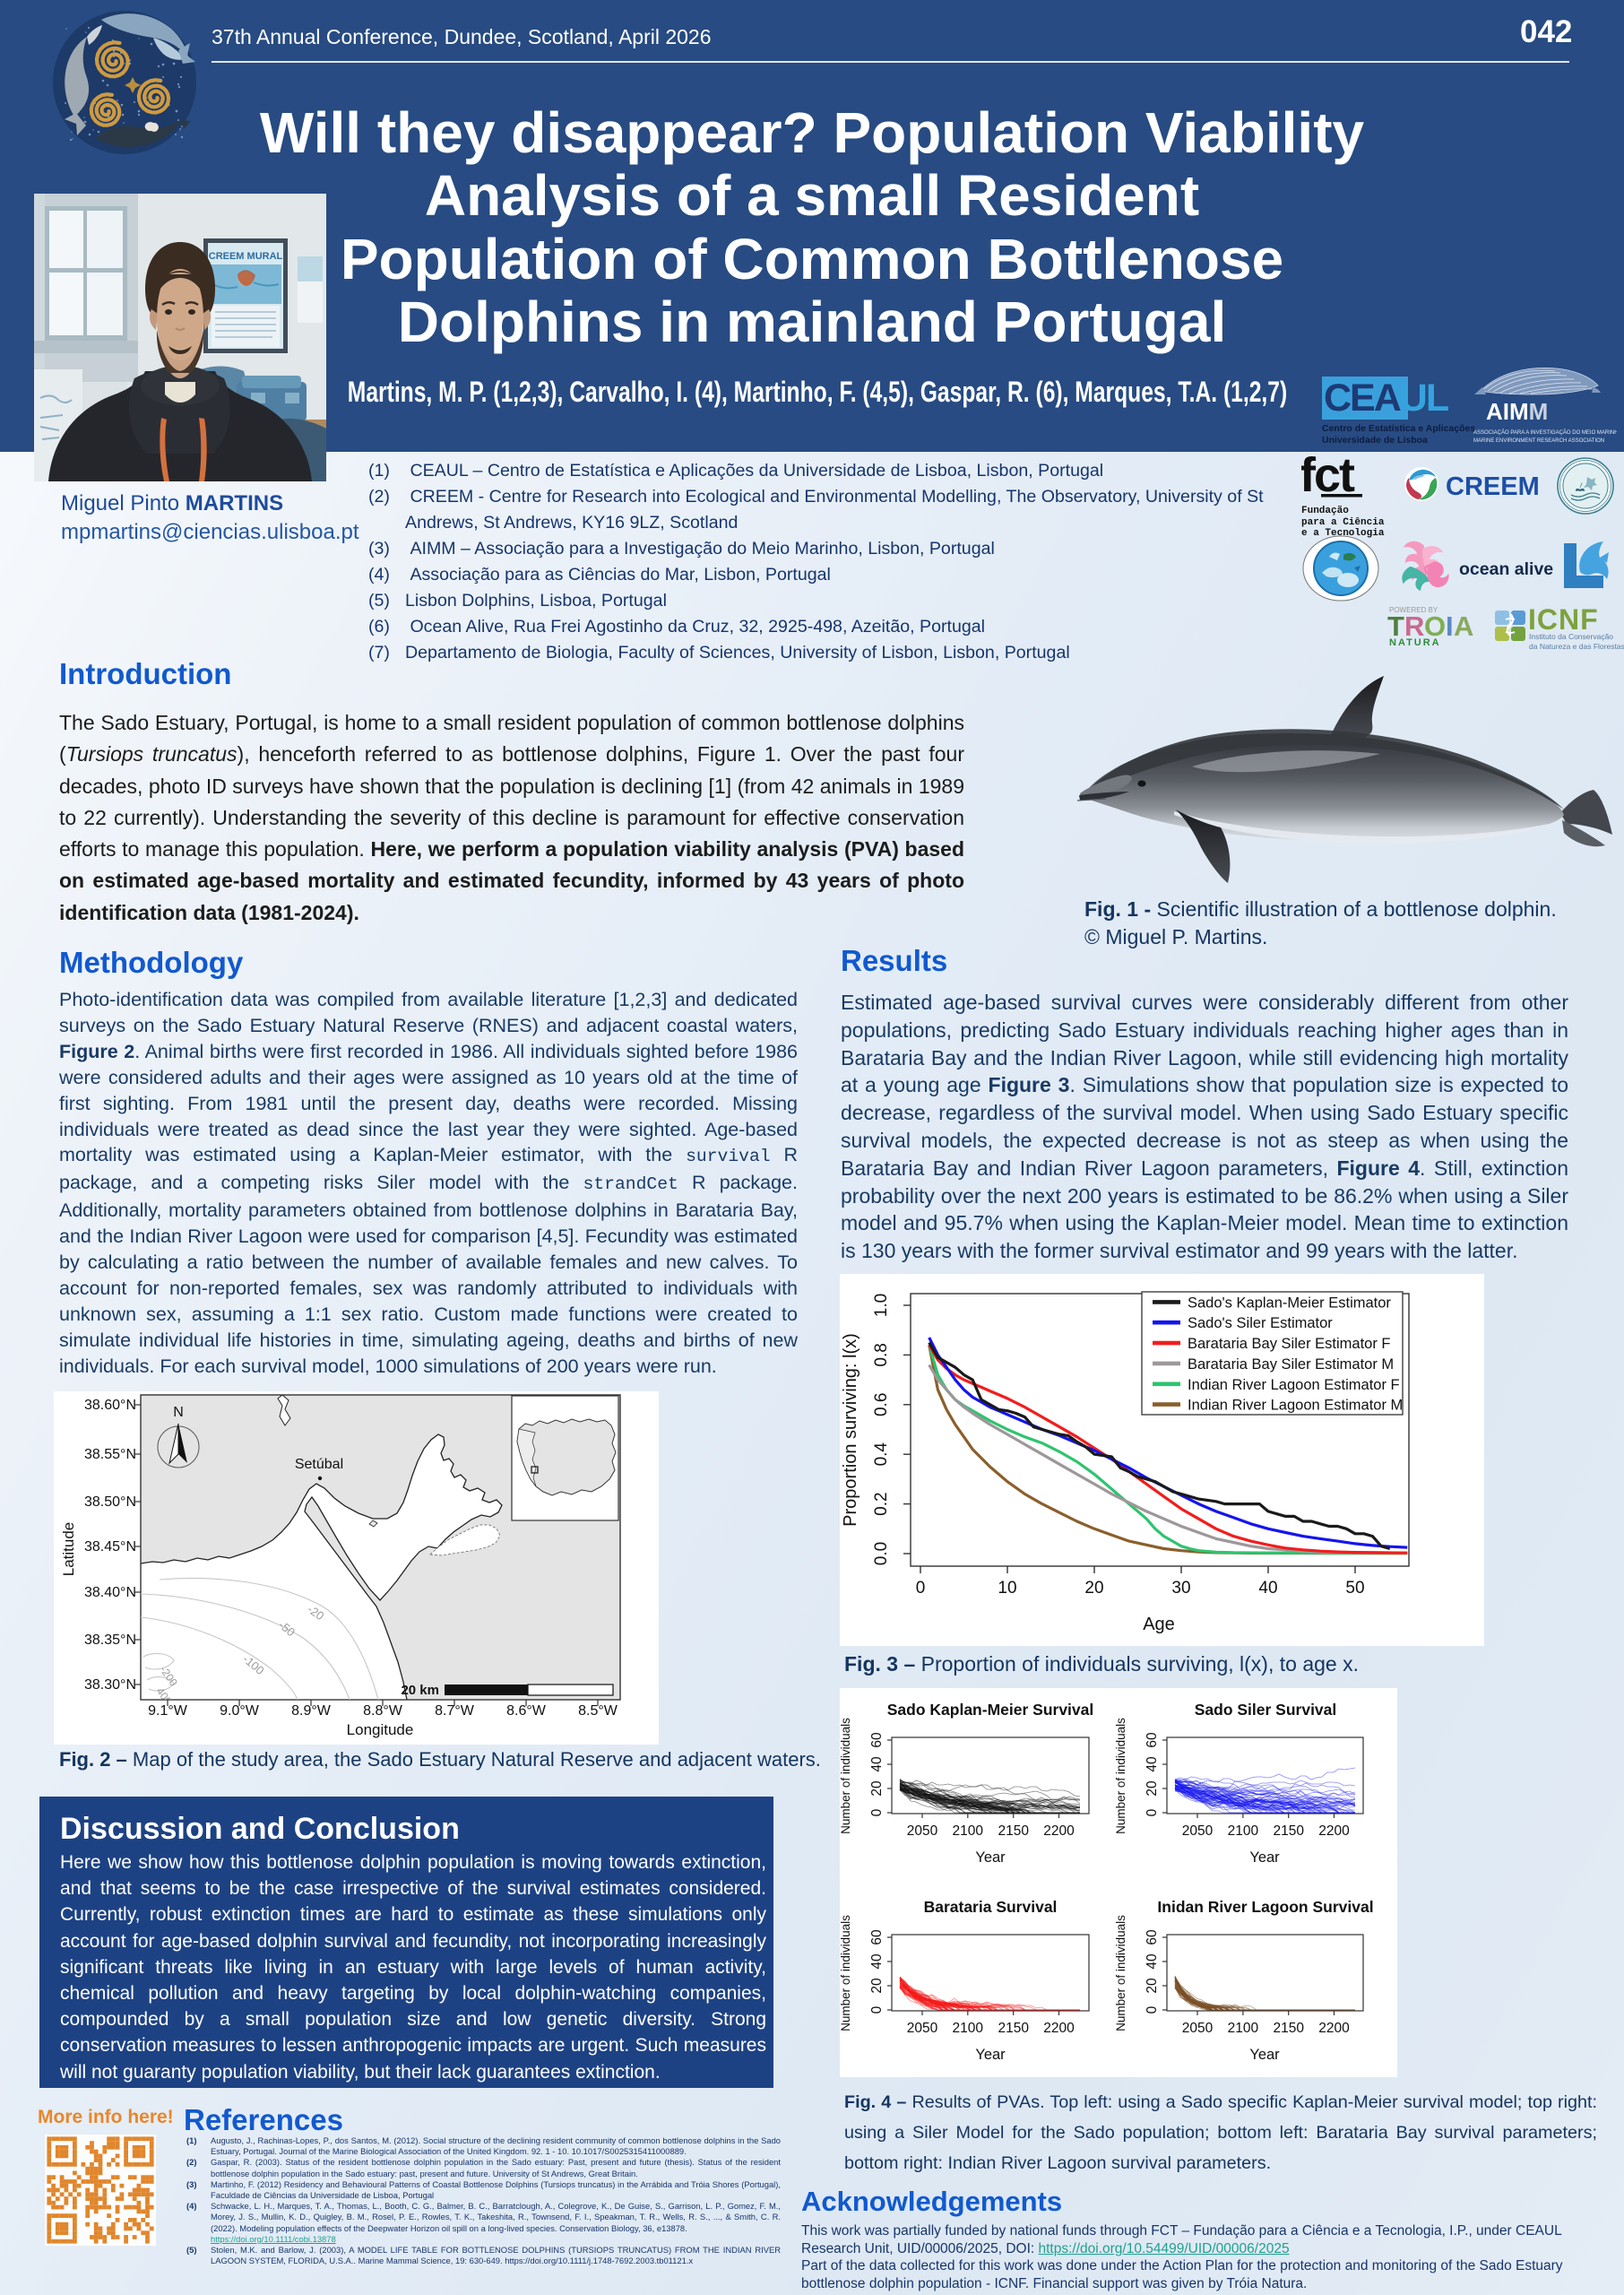 This screenshot has width=1624, height=2295. I want to click on svg-text: 30, so click(1180, 1588).